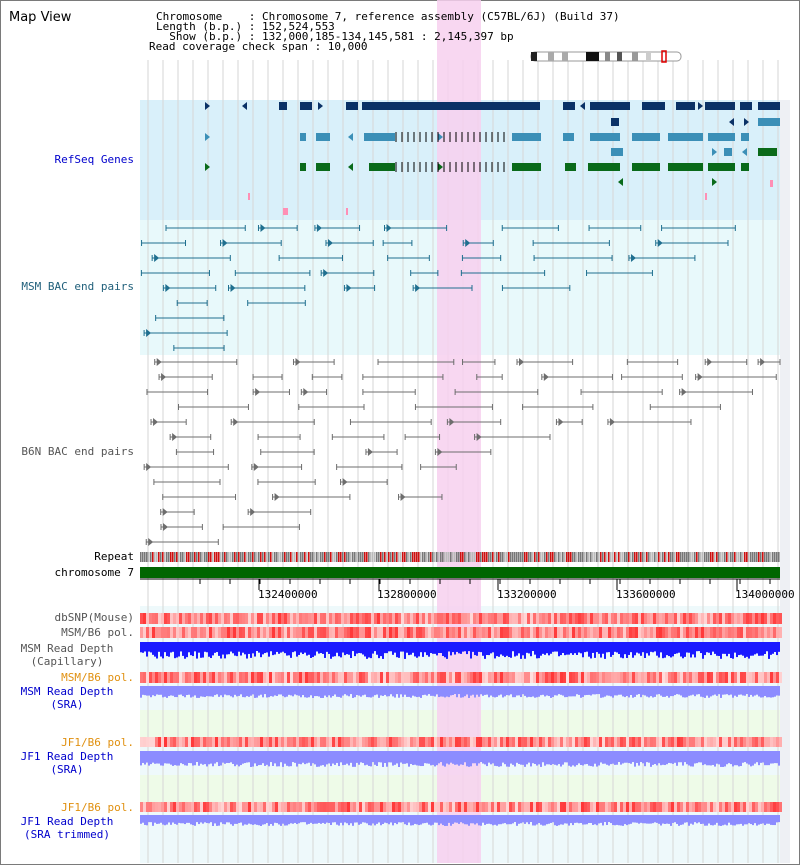 The height and width of the screenshot is (865, 800). Describe the element at coordinates (114, 556) in the screenshot. I see `track-label-repeat: Repeat` at that location.